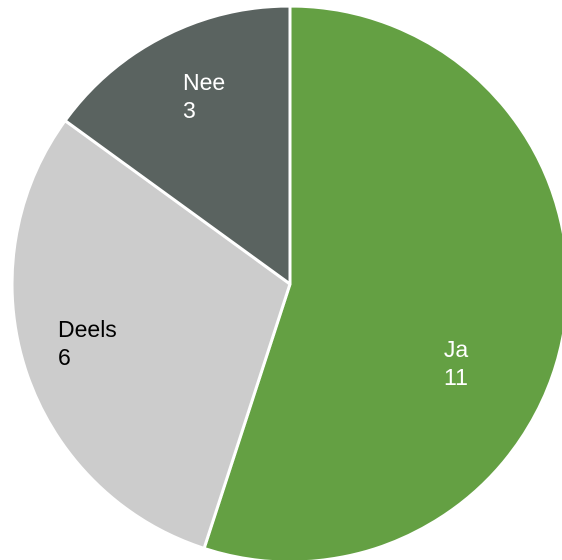  I want to click on slice-value-label: 6, so click(64, 357).